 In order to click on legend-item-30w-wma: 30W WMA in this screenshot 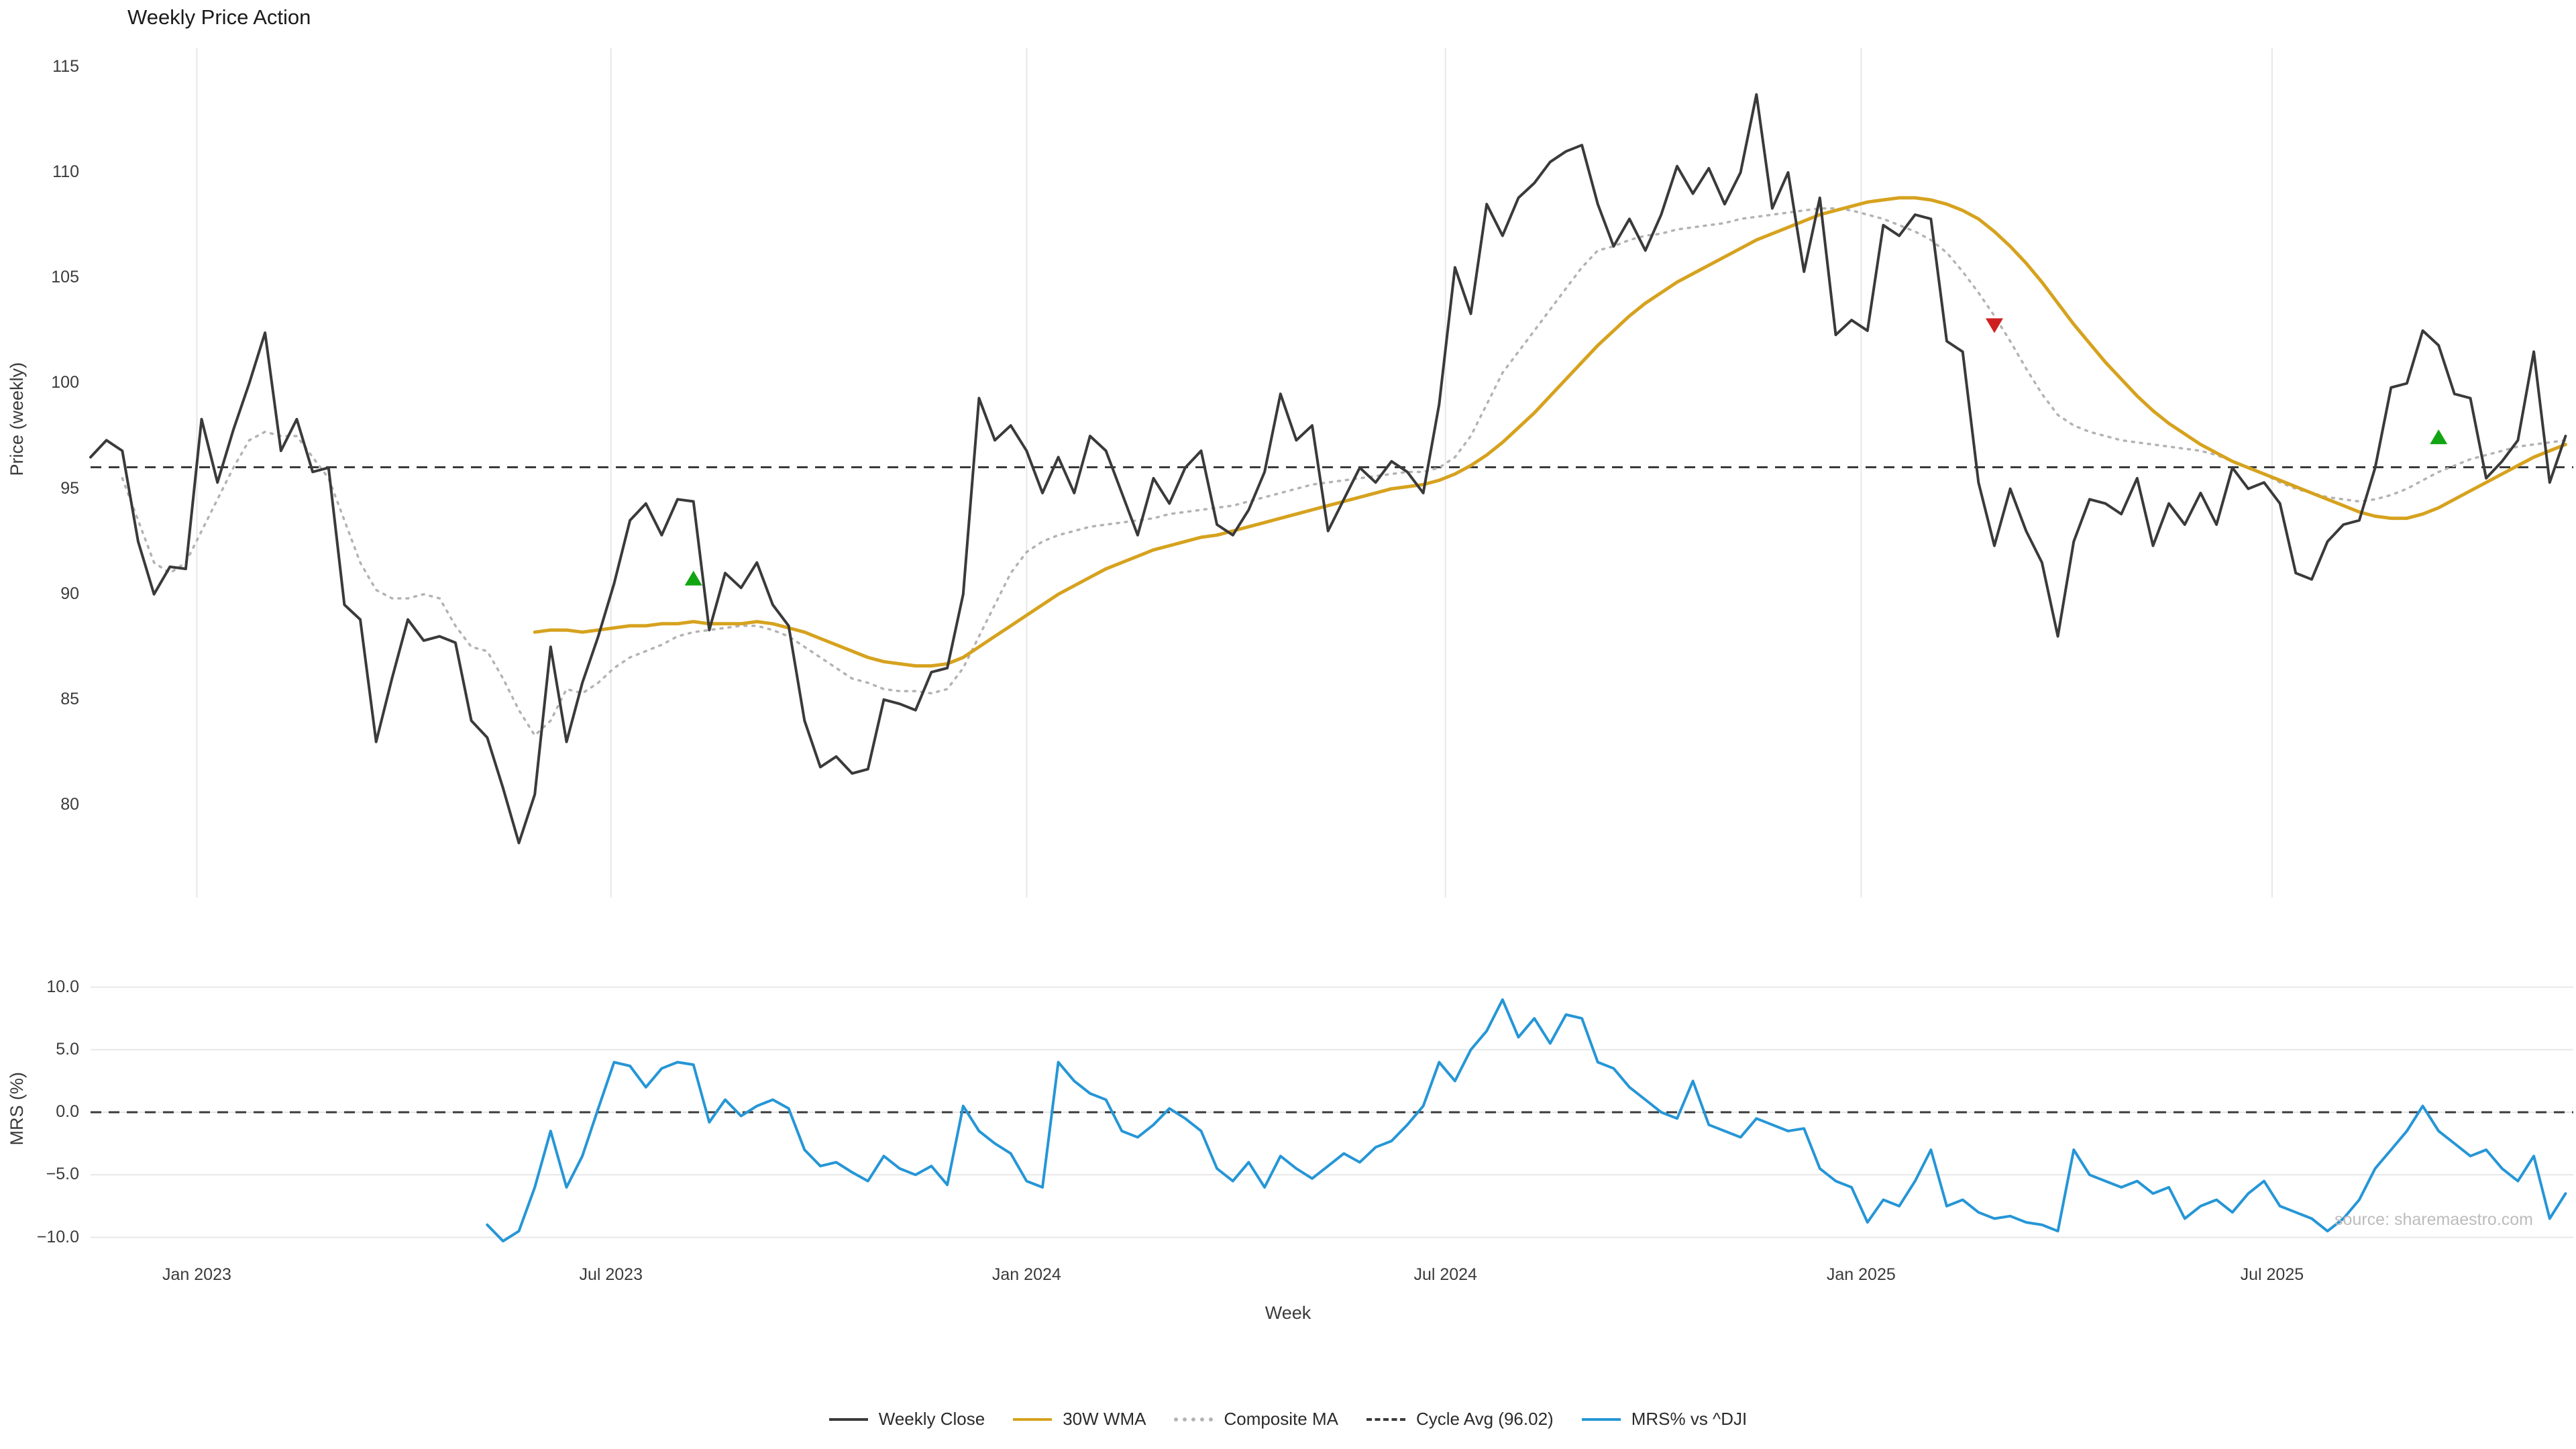, I will do `click(1079, 1419)`.